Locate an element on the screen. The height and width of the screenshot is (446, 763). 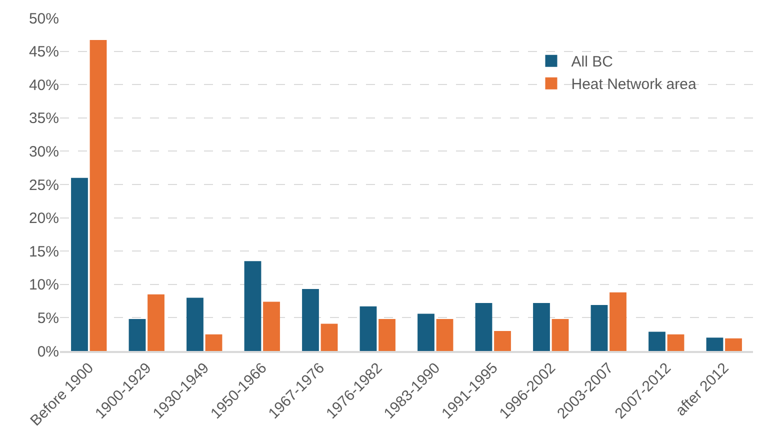
y-tick-label: 0% is located at coordinates (48, 351).